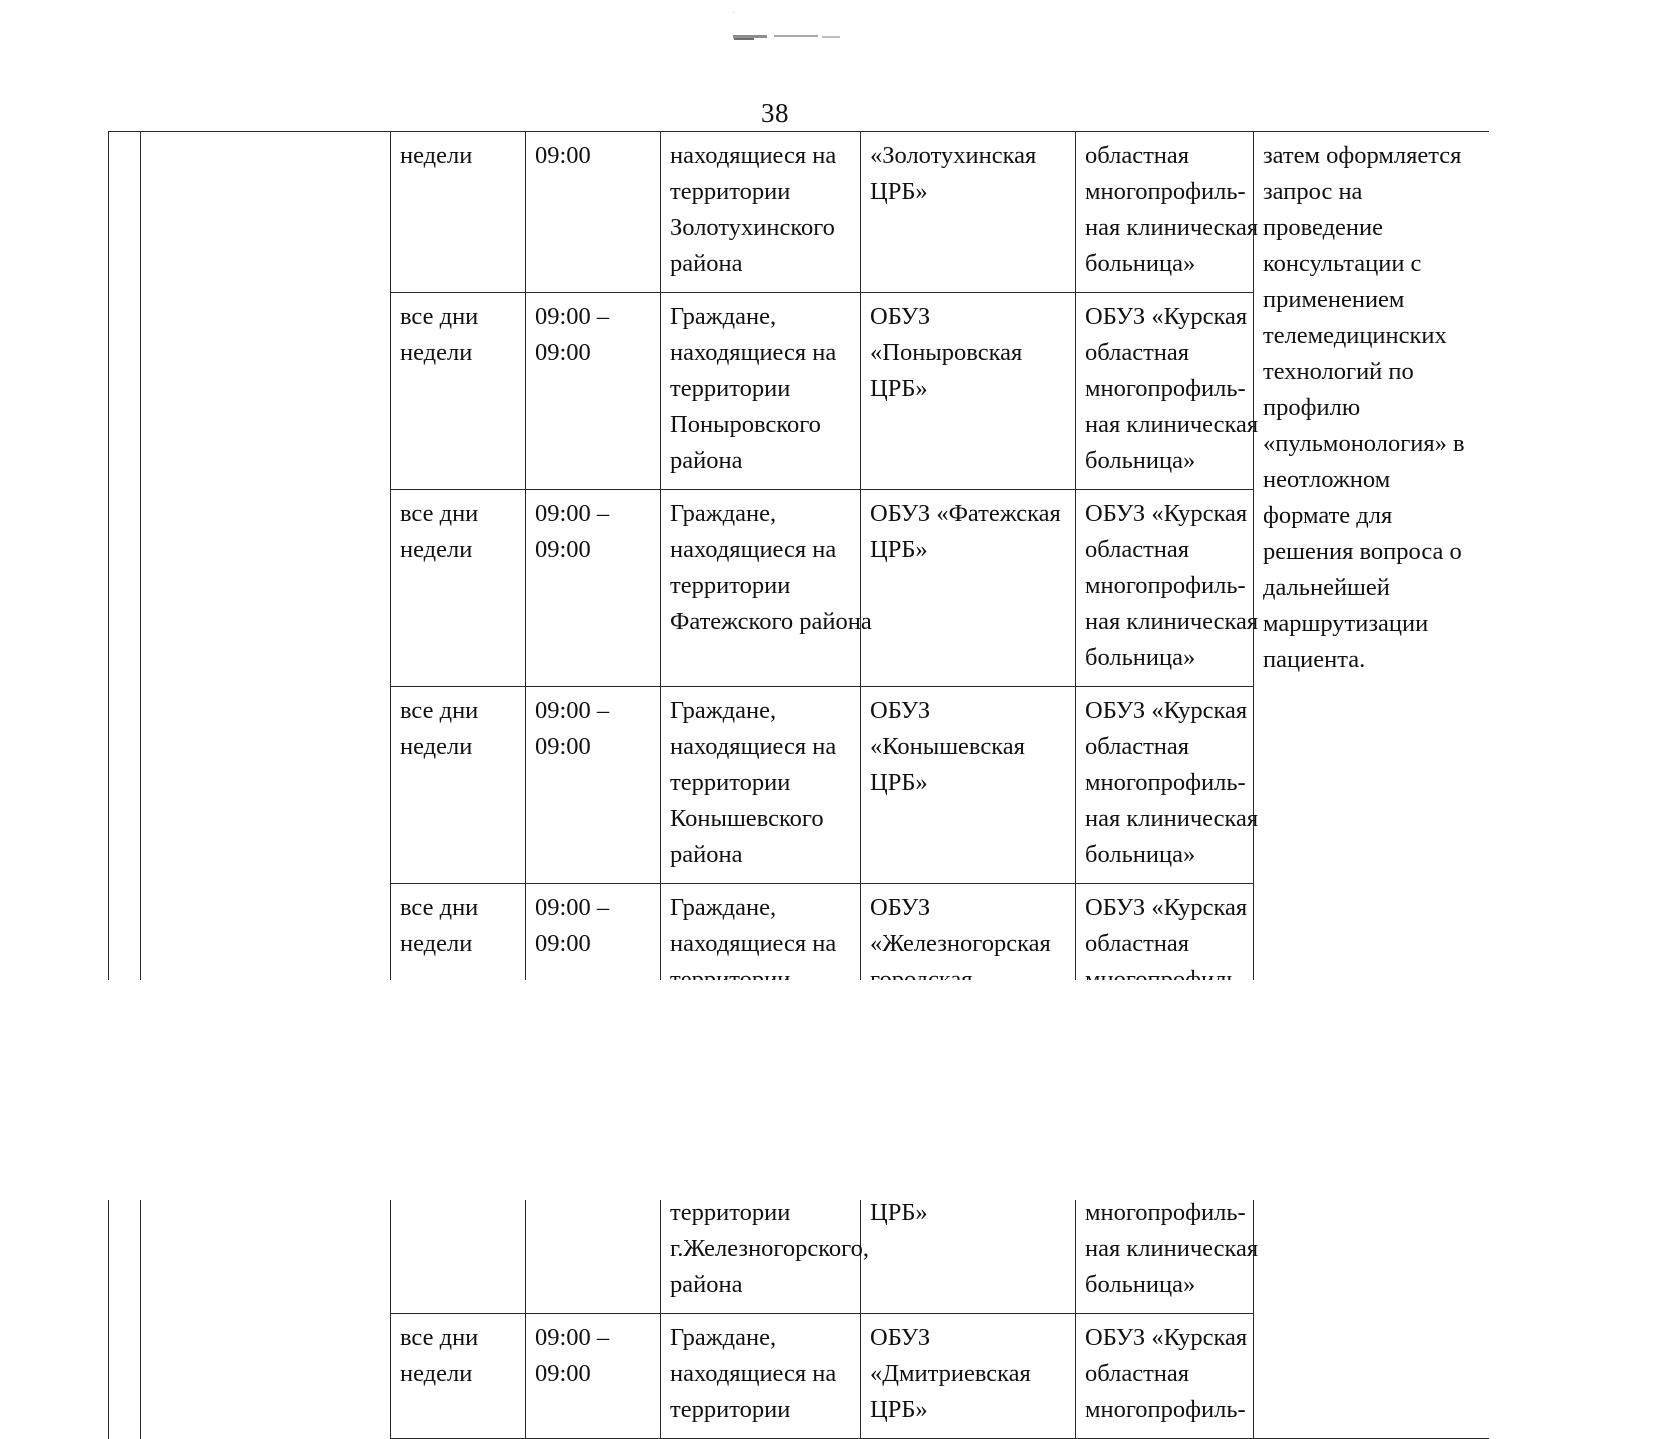  I want to click on cell-consulting-organization: ОБУЗ «Курская областная многопрофиль-, so click(1164, 1376).